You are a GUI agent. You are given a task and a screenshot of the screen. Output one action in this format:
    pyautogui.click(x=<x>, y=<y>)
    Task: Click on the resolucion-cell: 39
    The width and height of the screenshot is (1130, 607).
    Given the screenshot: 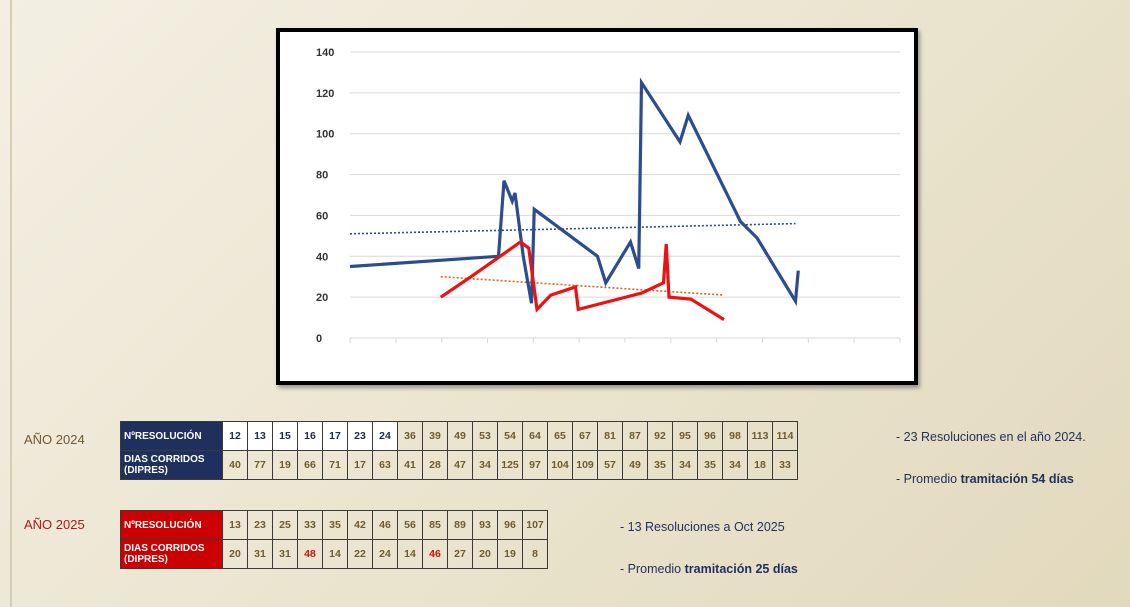 What is the action you would take?
    pyautogui.click(x=435, y=436)
    